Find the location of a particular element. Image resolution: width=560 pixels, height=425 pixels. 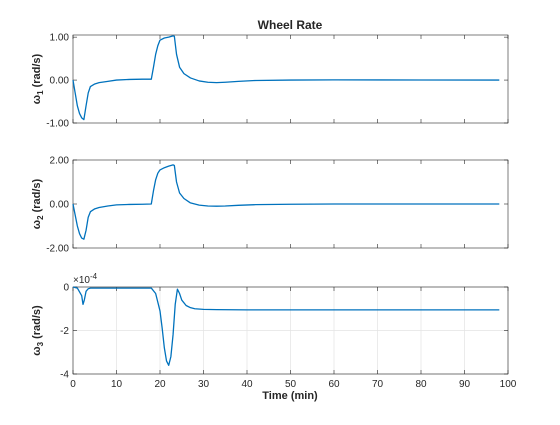

y-tick-label: -2.00 is located at coordinates (57, 249).